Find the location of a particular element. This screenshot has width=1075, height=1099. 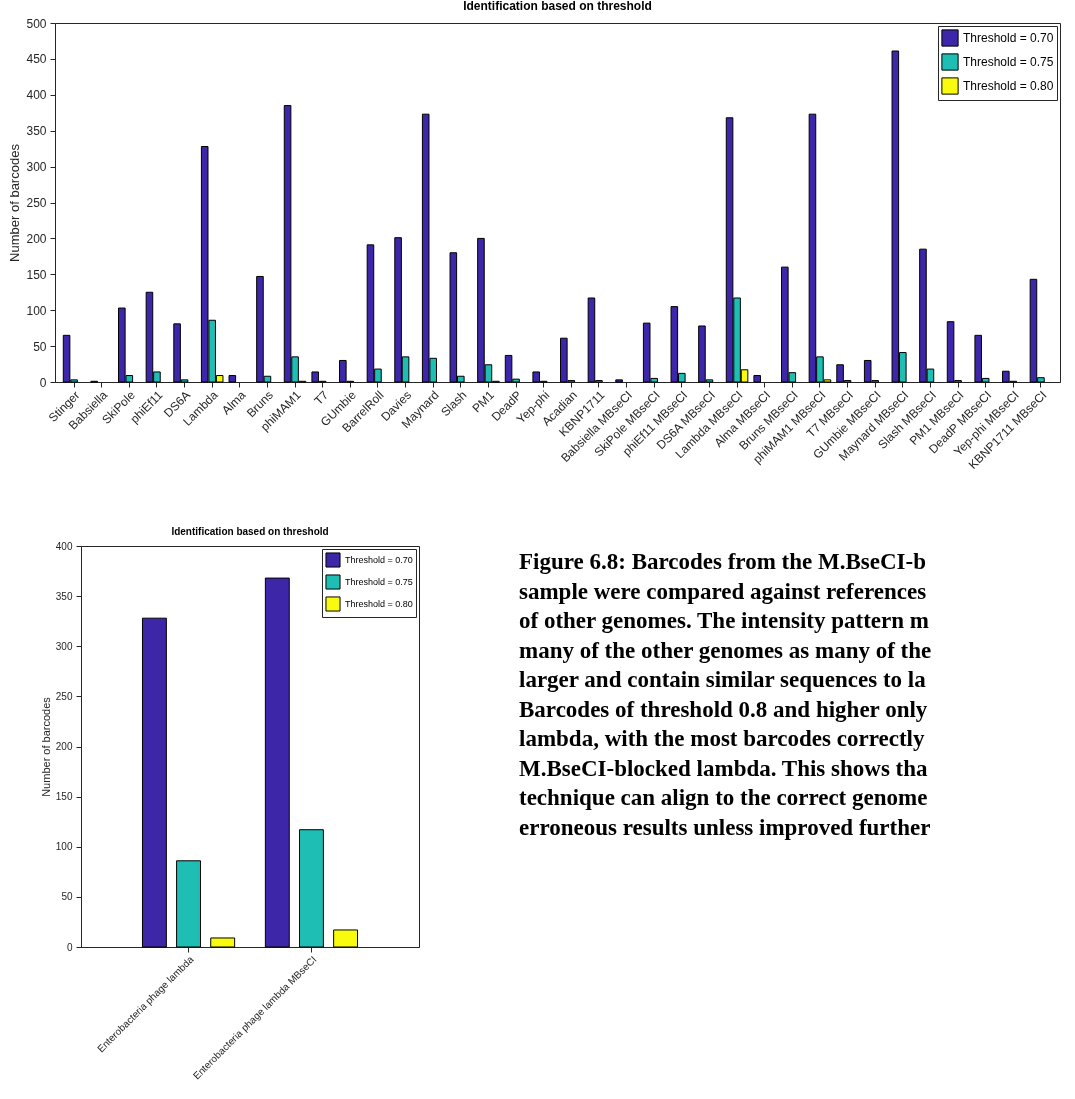

text: M.BseCI-blocked lambda. This shows tha is located at coordinates (724, 768).